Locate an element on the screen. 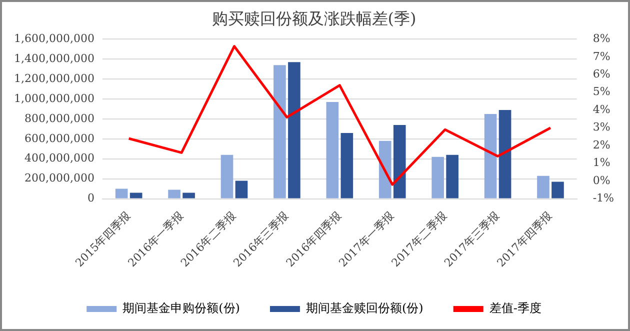 The height and width of the screenshot is (331, 630). y-tick-label: 1,400,000,000 is located at coordinates (54, 59).